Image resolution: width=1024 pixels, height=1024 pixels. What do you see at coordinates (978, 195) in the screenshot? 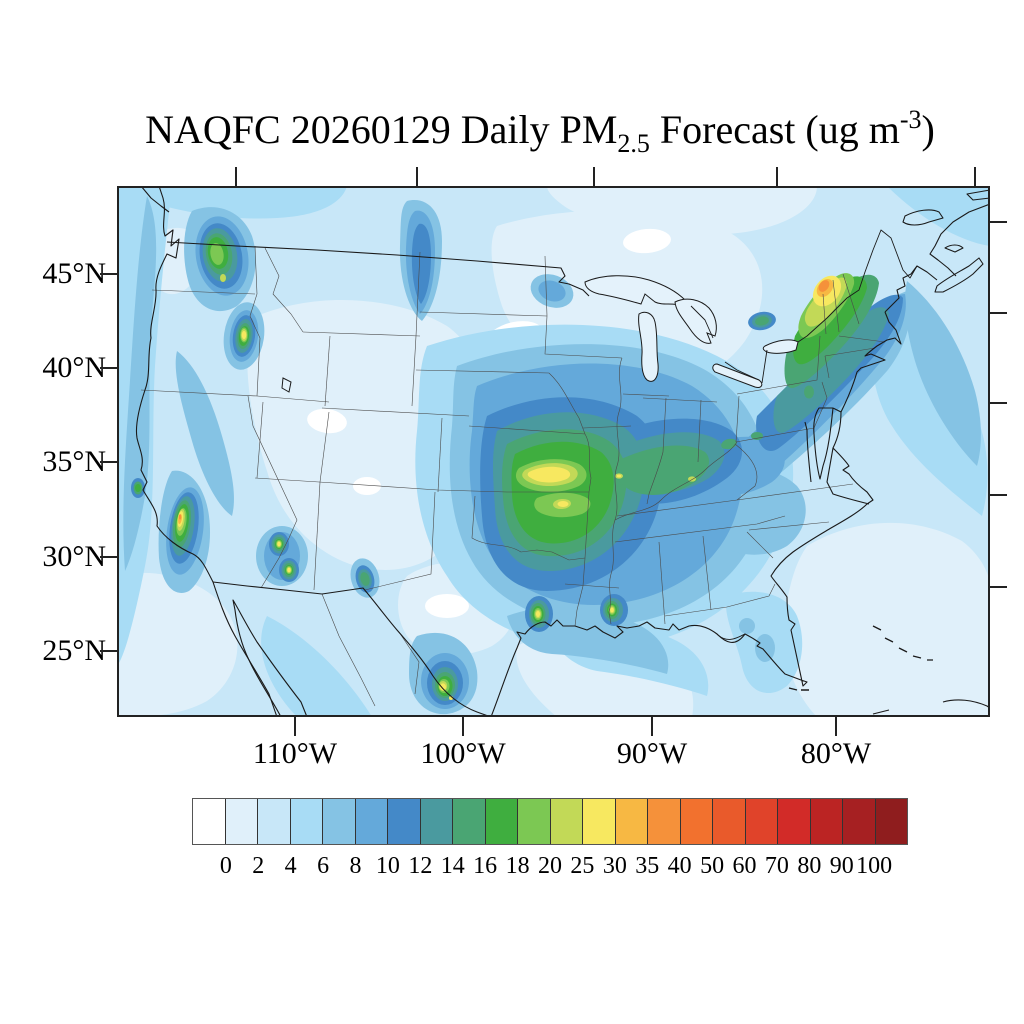
I see `ne-corner-island` at bounding box center [978, 195].